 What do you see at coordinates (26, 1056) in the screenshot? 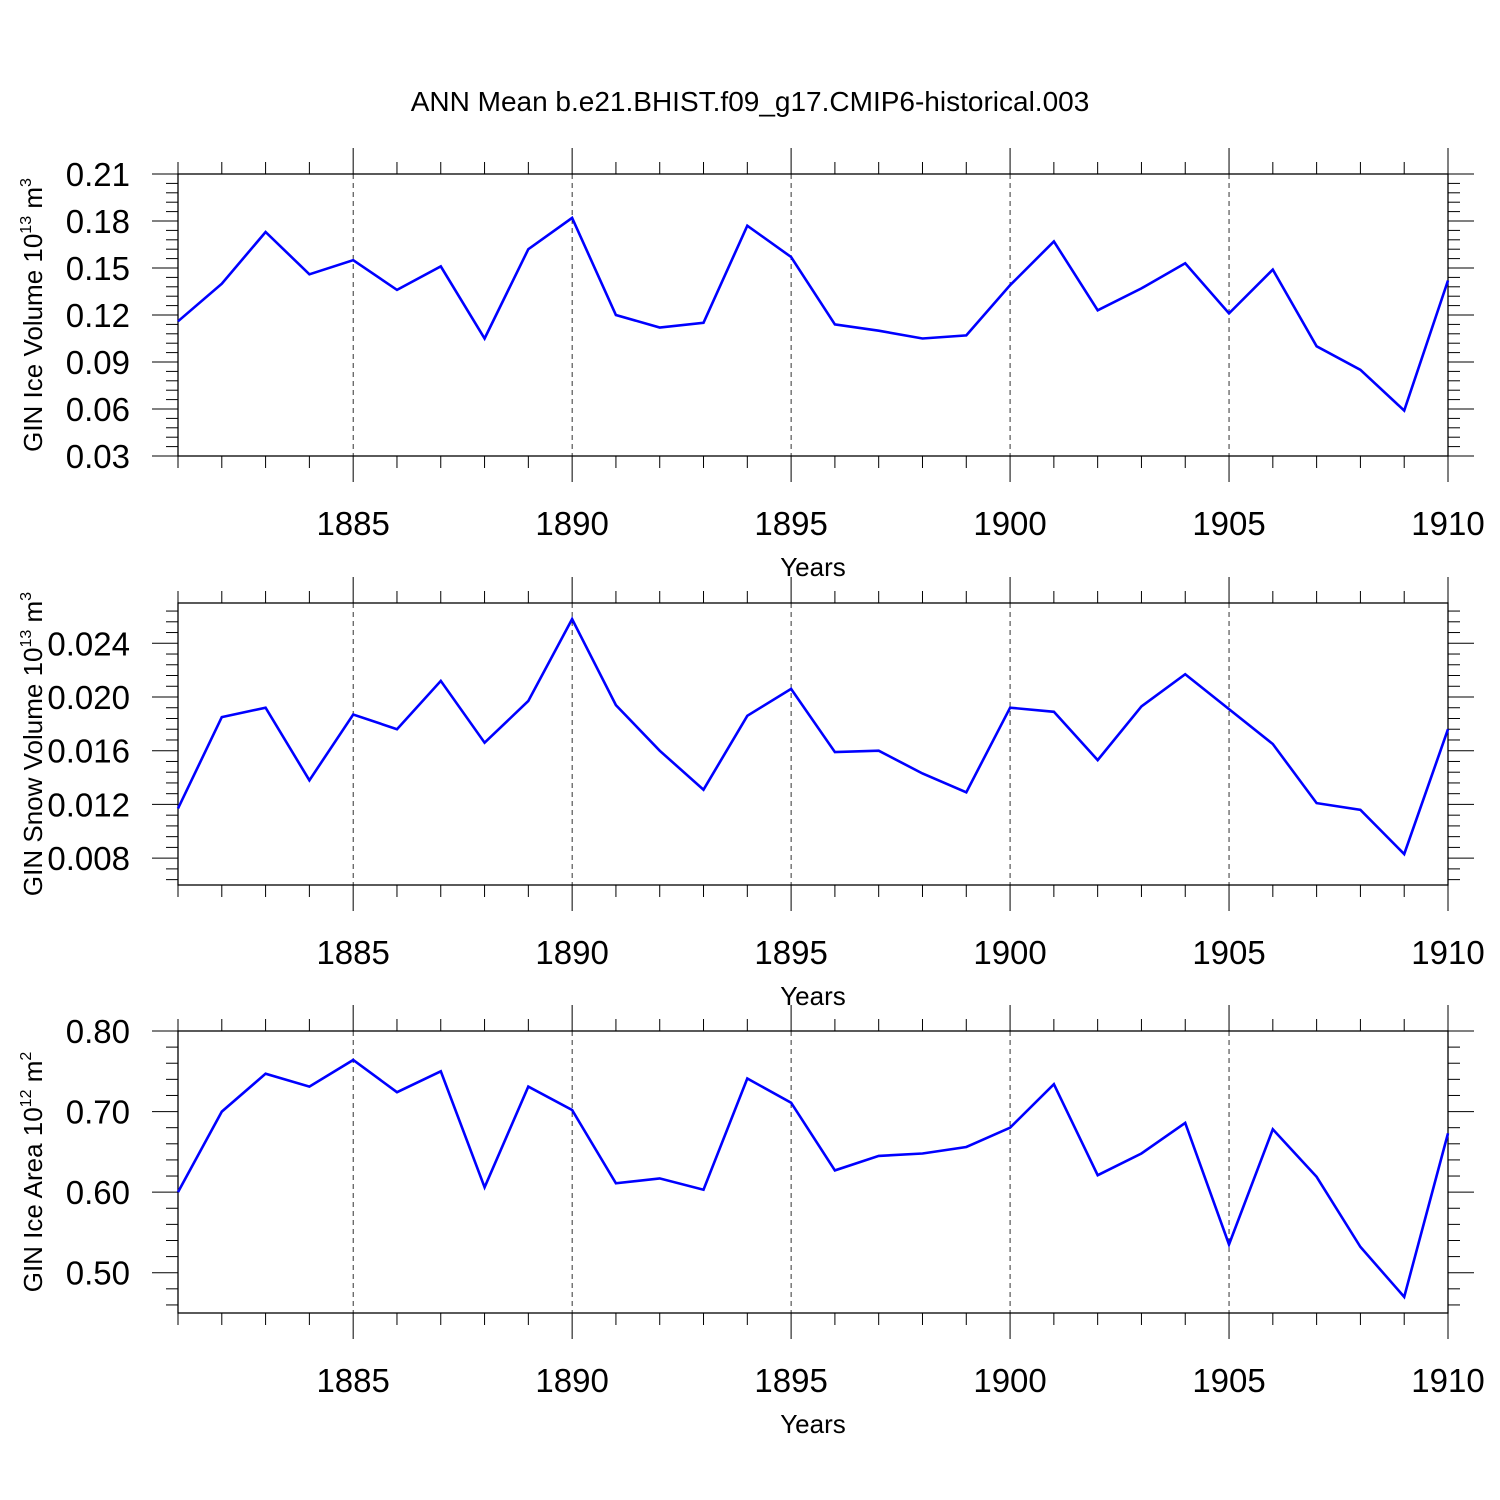
I see `y-axis-label-exponent: 2` at bounding box center [26, 1056].